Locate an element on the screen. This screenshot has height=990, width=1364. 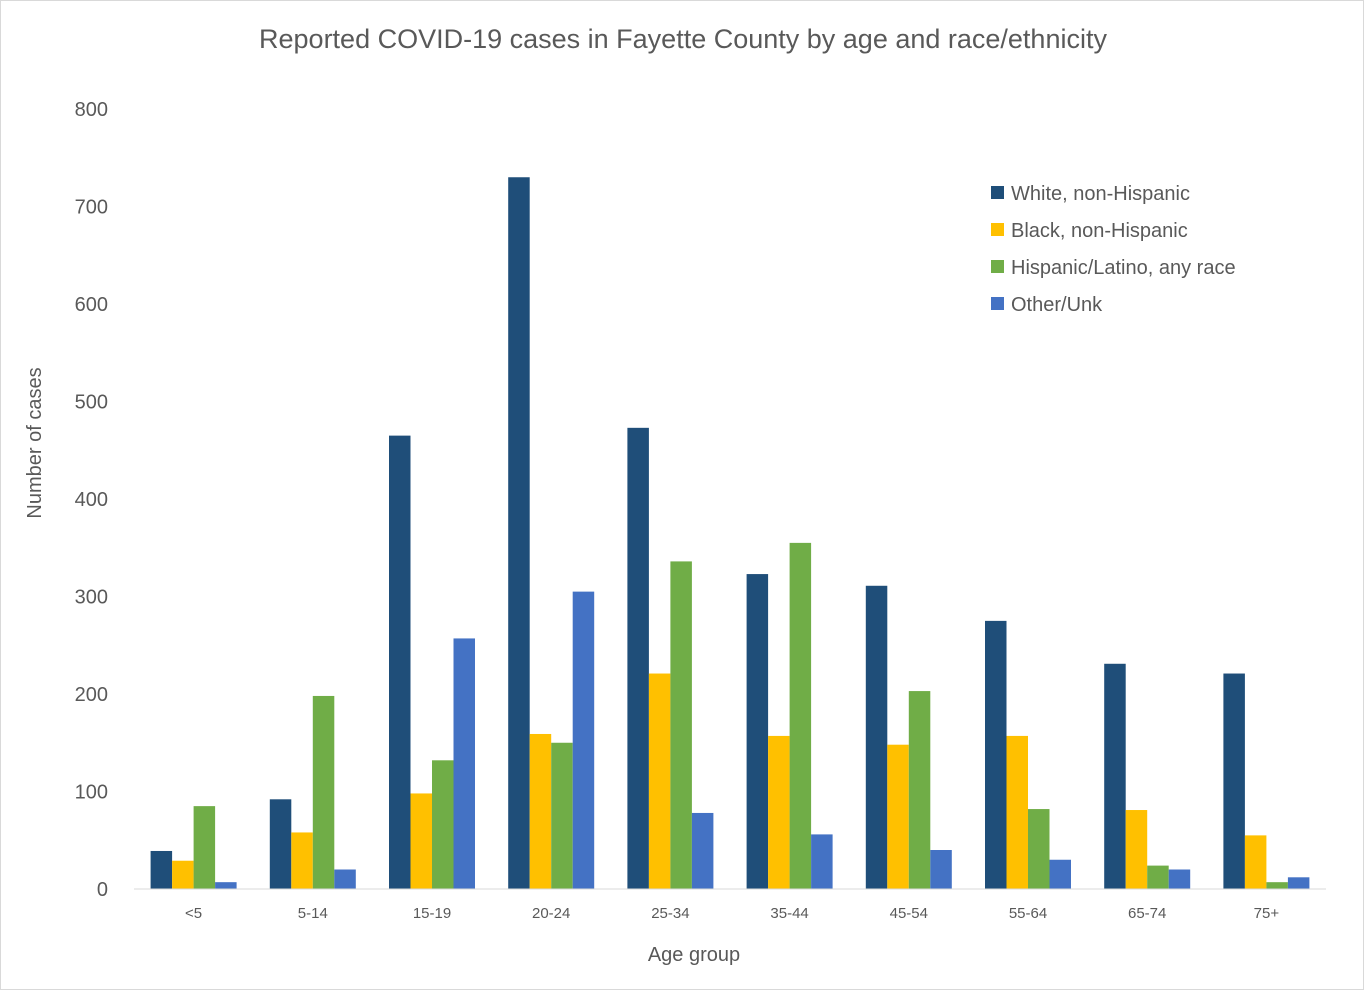
y-tick-label: 400 is located at coordinates (91, 500).